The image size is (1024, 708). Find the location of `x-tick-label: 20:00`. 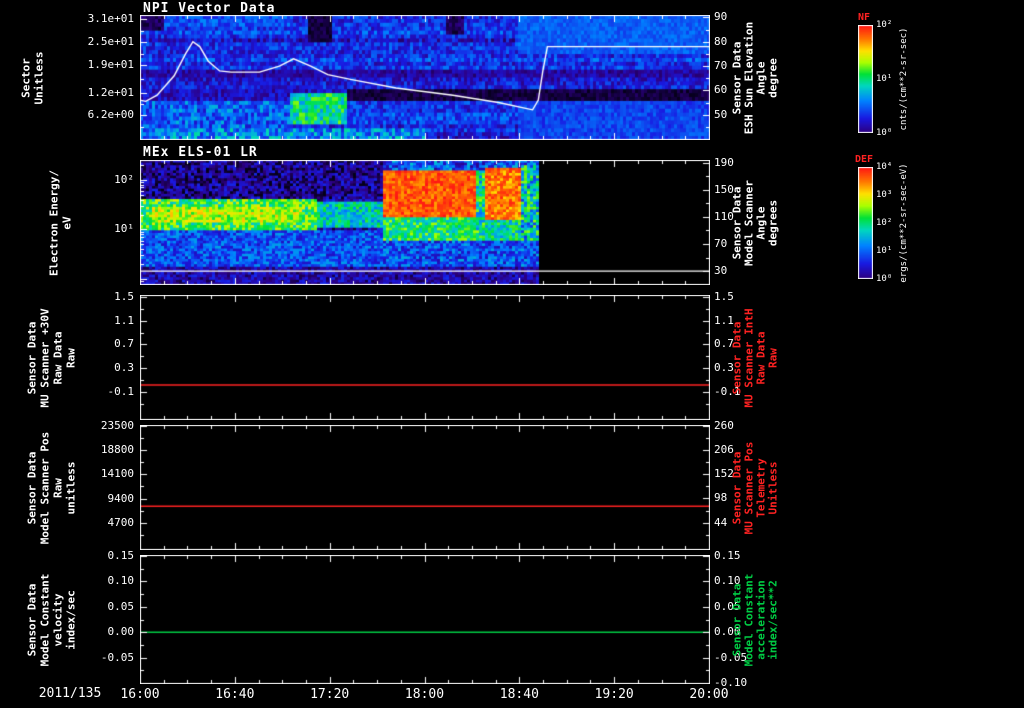

x-tick-label: 20:00 is located at coordinates (709, 694).